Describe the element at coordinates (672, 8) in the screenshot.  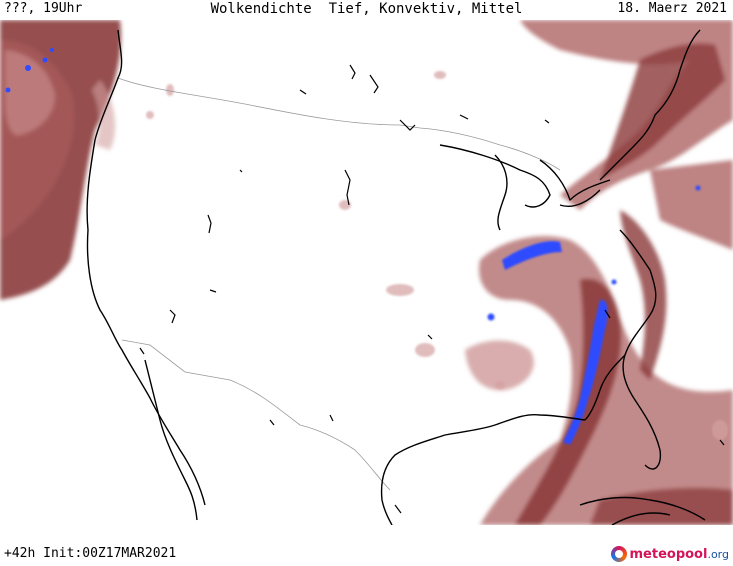
I see `forecast-date: 18. Maerz 2021` at that location.